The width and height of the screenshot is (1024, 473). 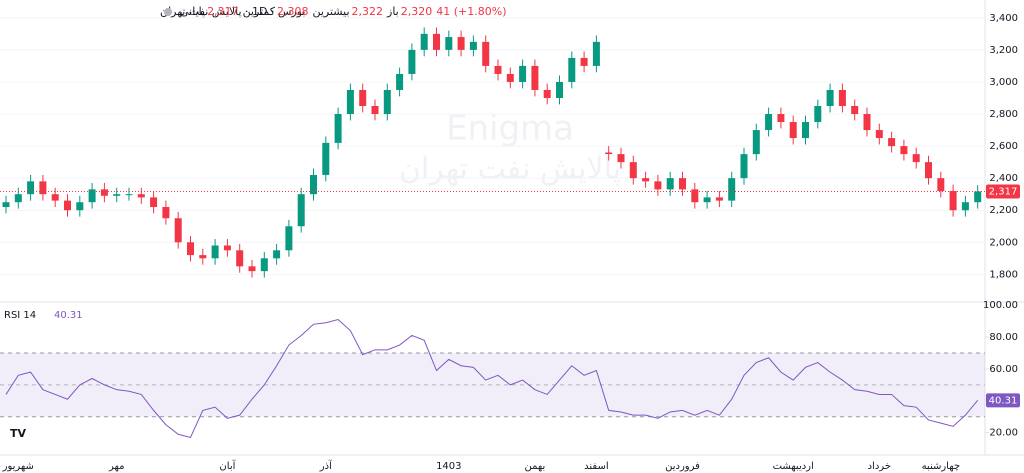 What do you see at coordinates (1003, 114) in the screenshot?
I see `y-tick-label: 2,800` at bounding box center [1003, 114].